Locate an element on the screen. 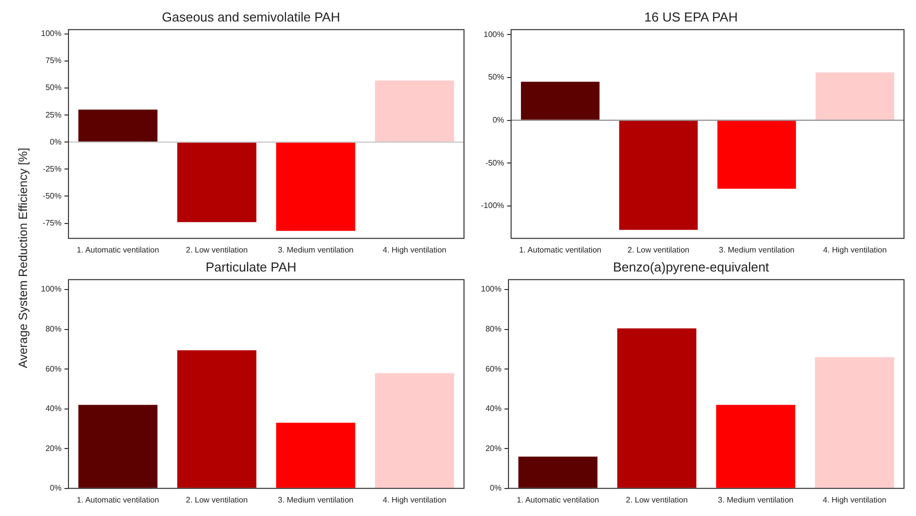 This screenshot has height=516, width=916. y-tick-label: 25% is located at coordinates (53, 115).